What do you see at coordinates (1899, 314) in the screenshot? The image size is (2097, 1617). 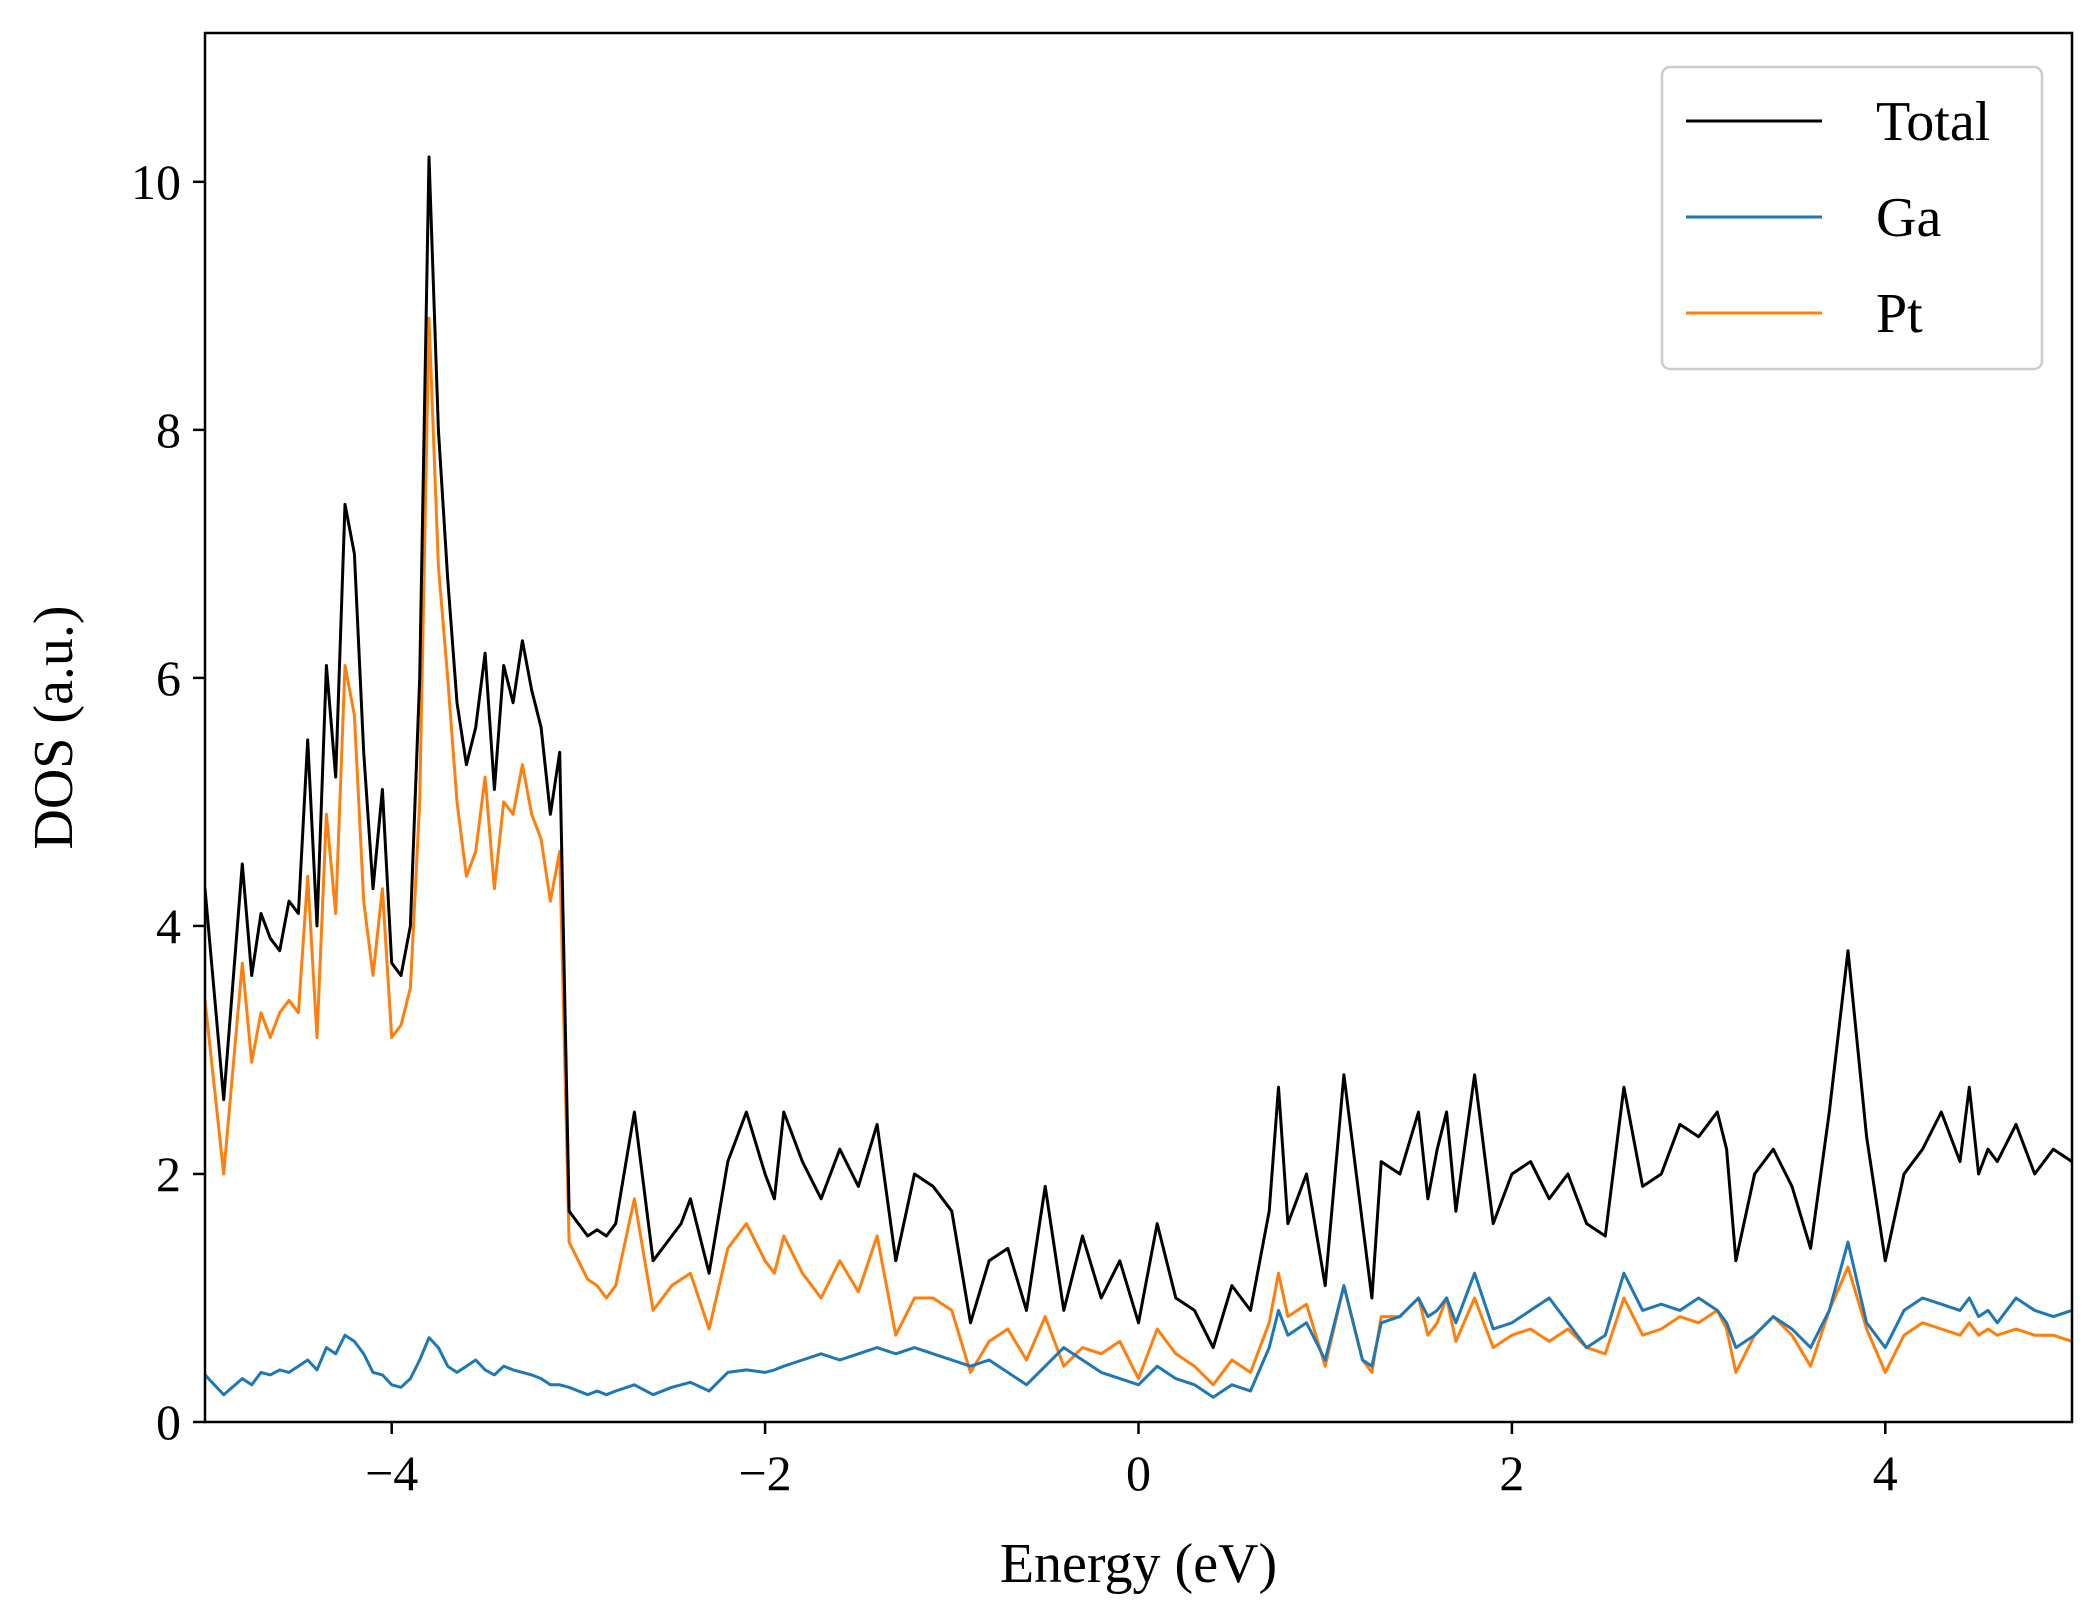 I see `legend-label-pt: Pt` at bounding box center [1899, 314].